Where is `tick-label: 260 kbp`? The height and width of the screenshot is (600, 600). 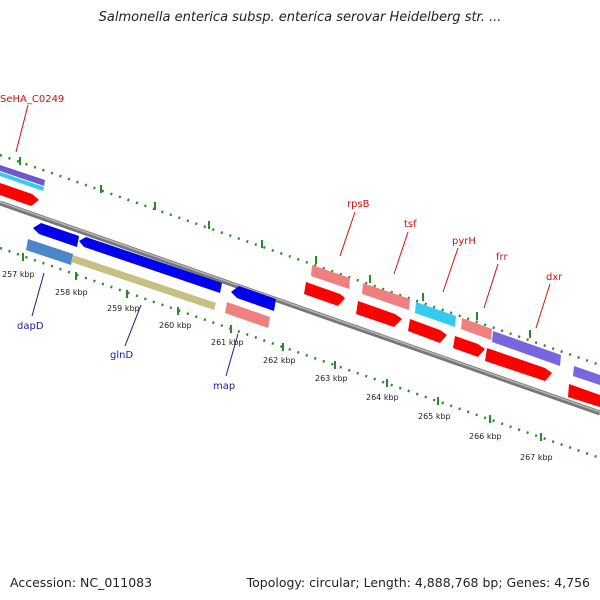
tick-label: 260 kbp is located at coordinates (175, 325).